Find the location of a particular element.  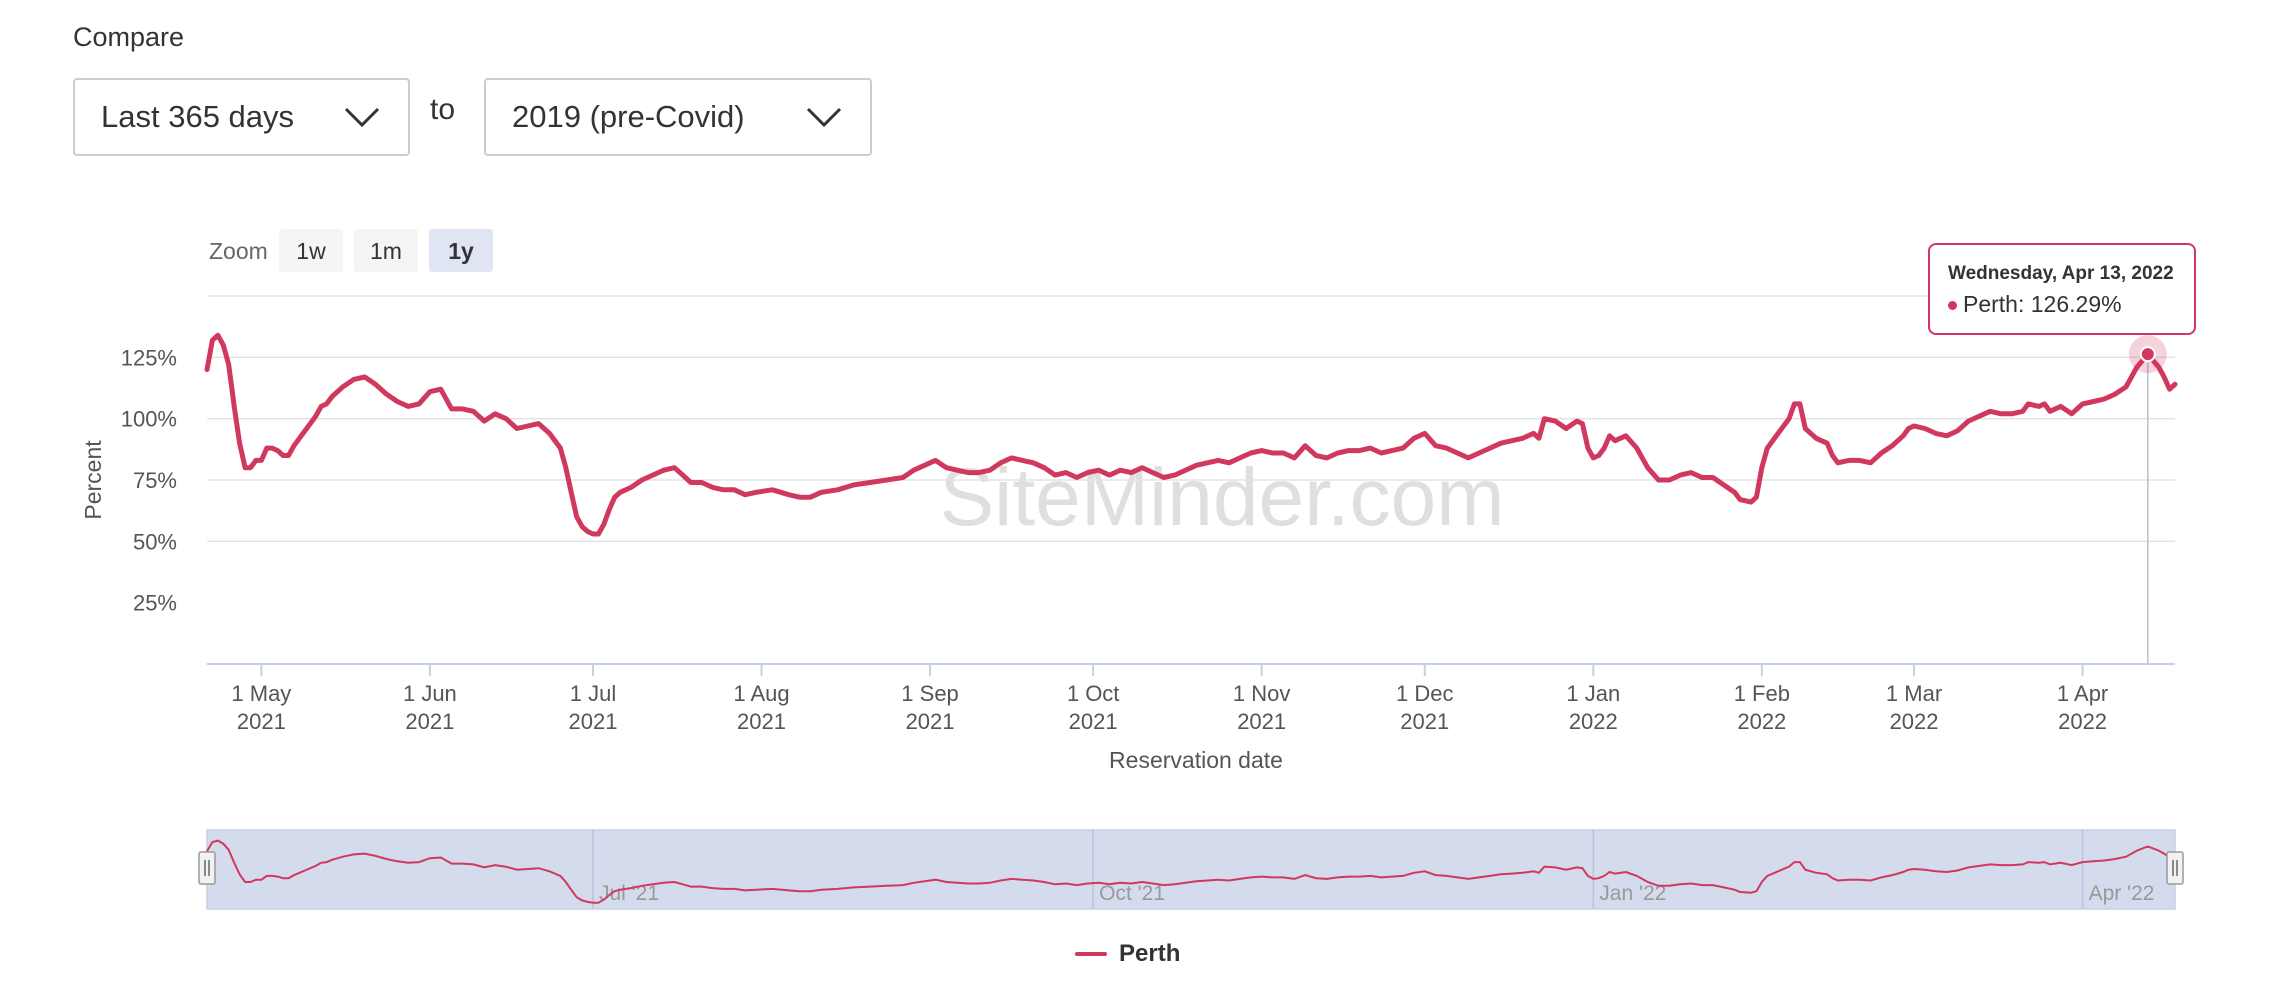

navigator-tick-label: Oct '21 is located at coordinates (1132, 893).